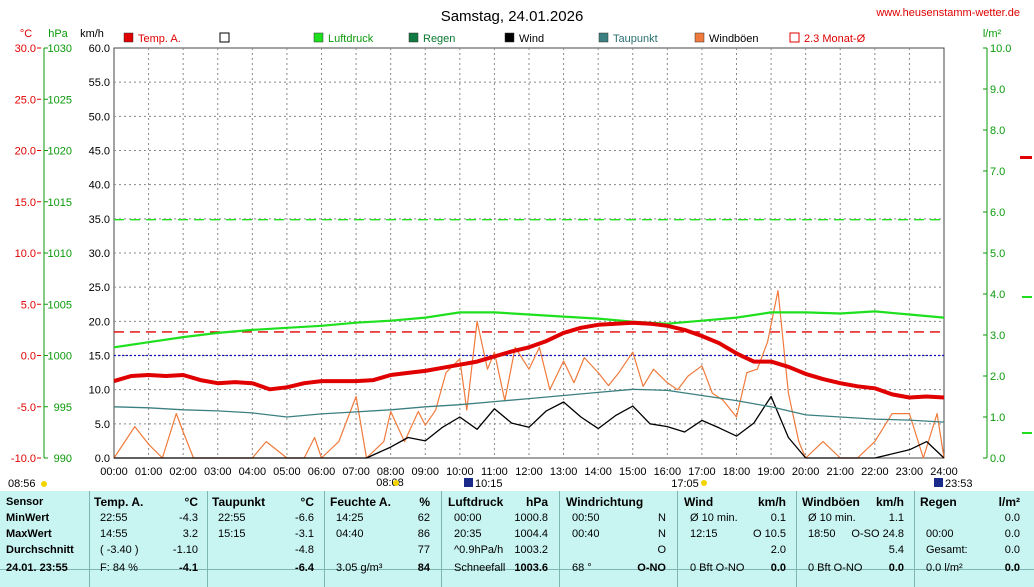  What do you see at coordinates (25, 203) in the screenshot?
I see `temp-tick-label: 15.0` at bounding box center [25, 203].